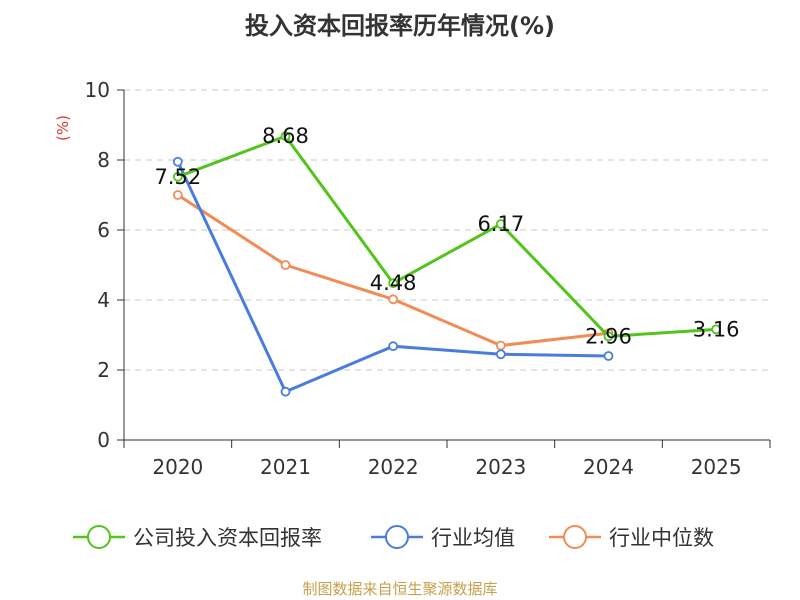  I want to click on point-s0-2020, so click(177, 176).